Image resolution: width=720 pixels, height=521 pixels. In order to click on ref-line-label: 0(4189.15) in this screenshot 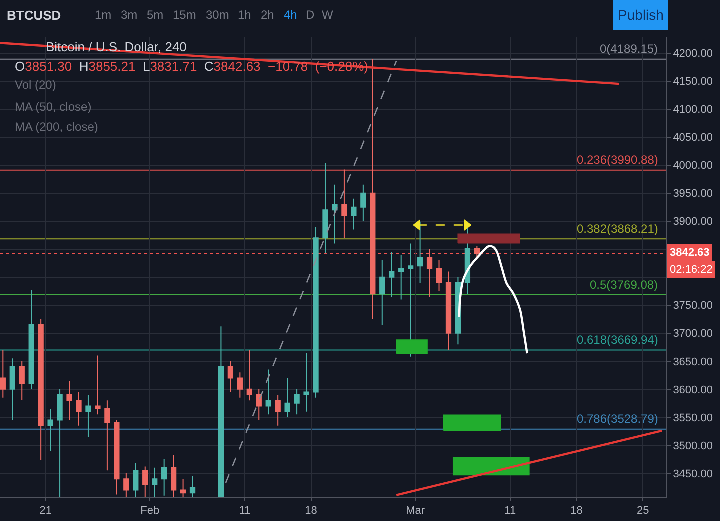, I will do `click(629, 49)`.